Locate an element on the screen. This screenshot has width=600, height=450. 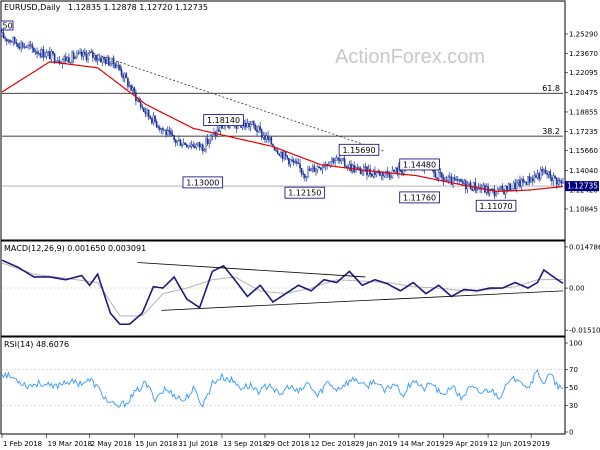
price-y-tick-label: 1.25290 is located at coordinates (583, 35).